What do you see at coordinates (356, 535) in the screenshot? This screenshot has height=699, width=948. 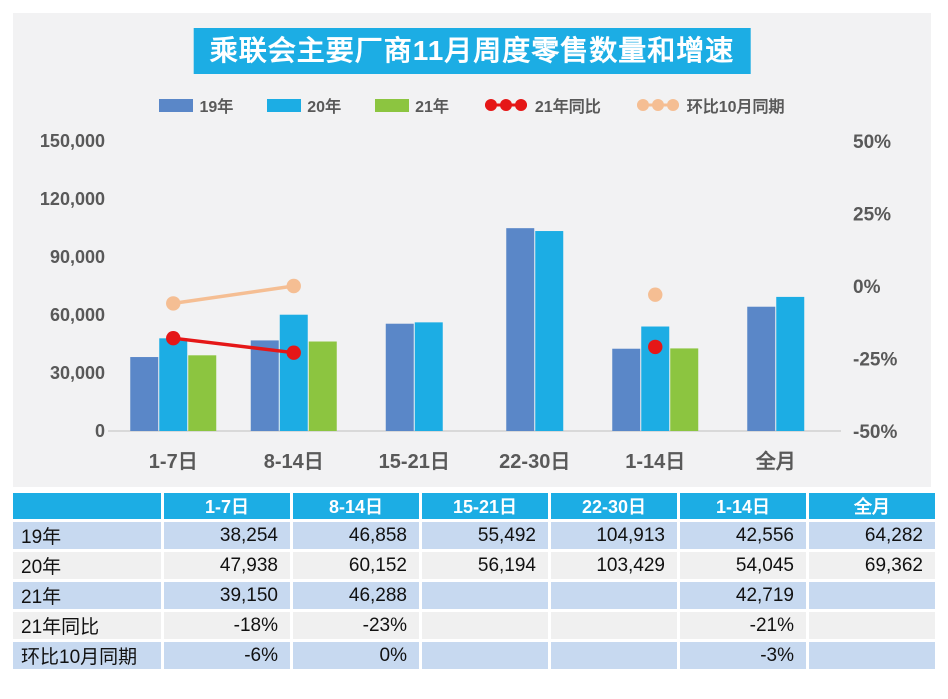 I see `table-cell: 46,858` at bounding box center [356, 535].